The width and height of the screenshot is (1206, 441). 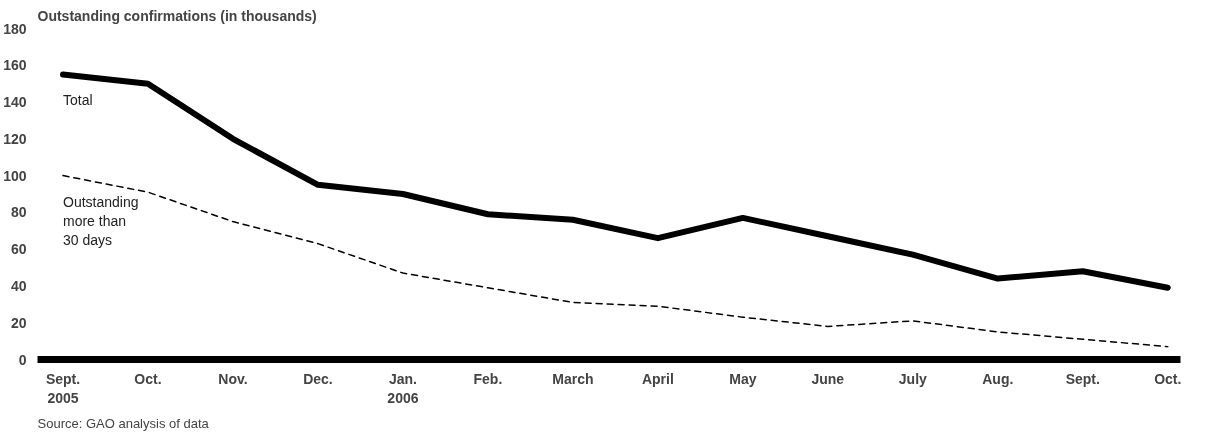 What do you see at coordinates (15, 102) in the screenshot?
I see `y-tick-label: 140` at bounding box center [15, 102].